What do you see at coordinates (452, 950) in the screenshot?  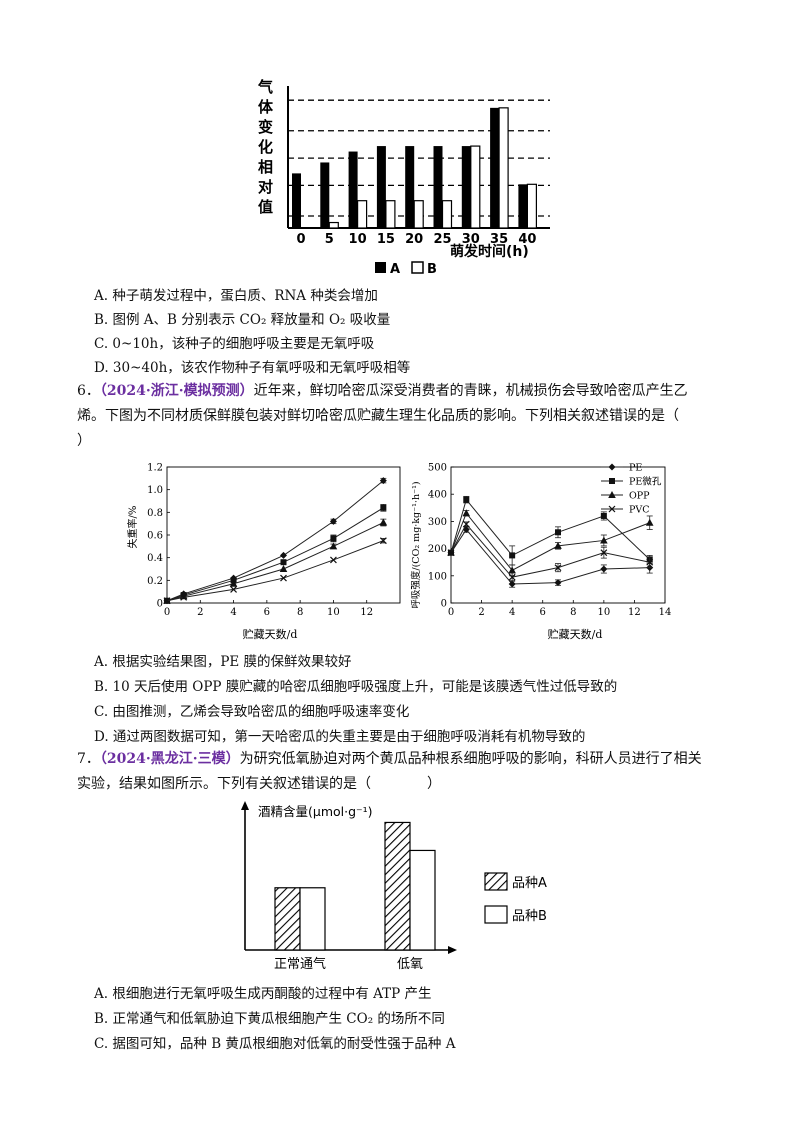 I see `chart4-x-arrow` at bounding box center [452, 950].